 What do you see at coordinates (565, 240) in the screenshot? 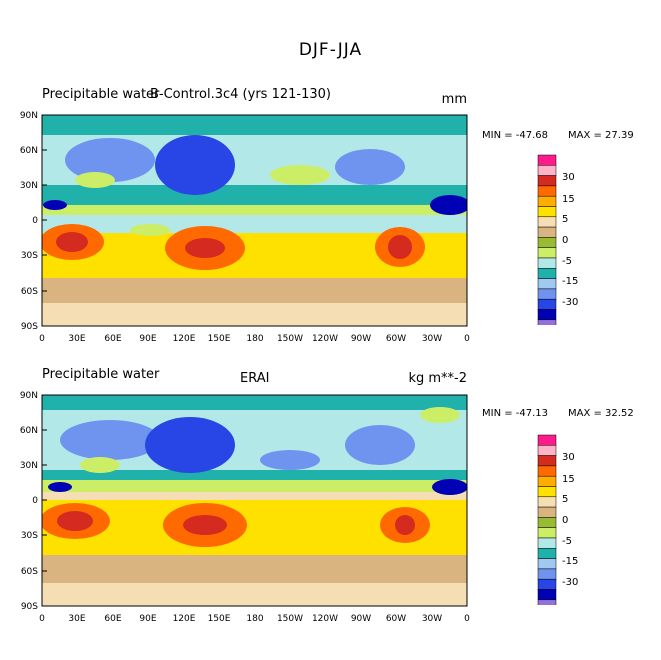
I see `colorbar-1-label: 0` at bounding box center [565, 240].